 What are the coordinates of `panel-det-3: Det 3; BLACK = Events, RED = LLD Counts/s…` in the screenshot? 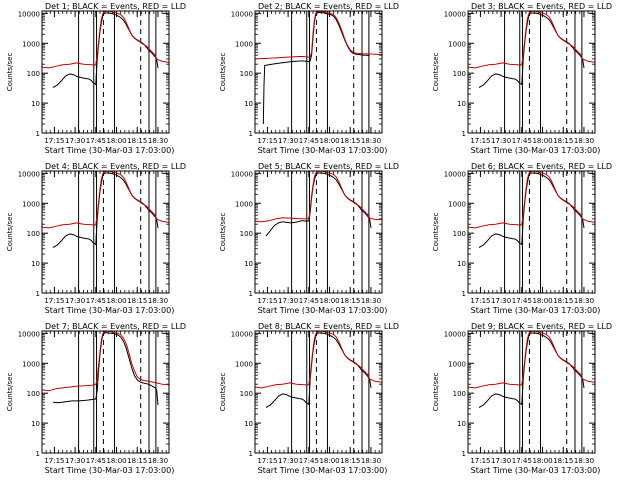 It's located at (522, 78).